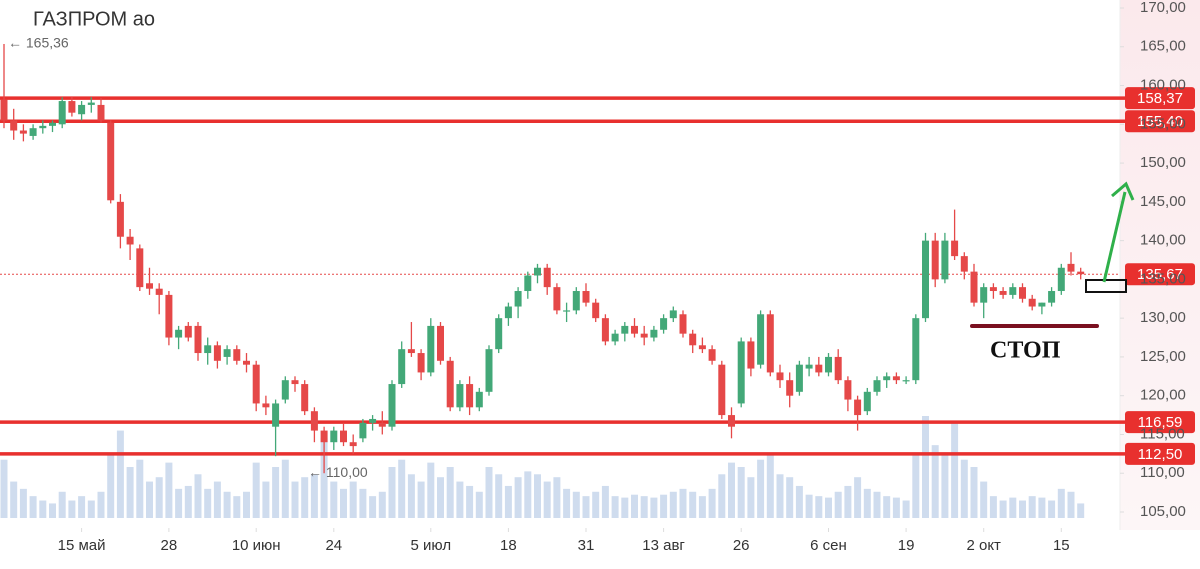  Describe the element at coordinates (1163, 201) in the screenshot. I see `y-tick-label: 145,00` at that location.